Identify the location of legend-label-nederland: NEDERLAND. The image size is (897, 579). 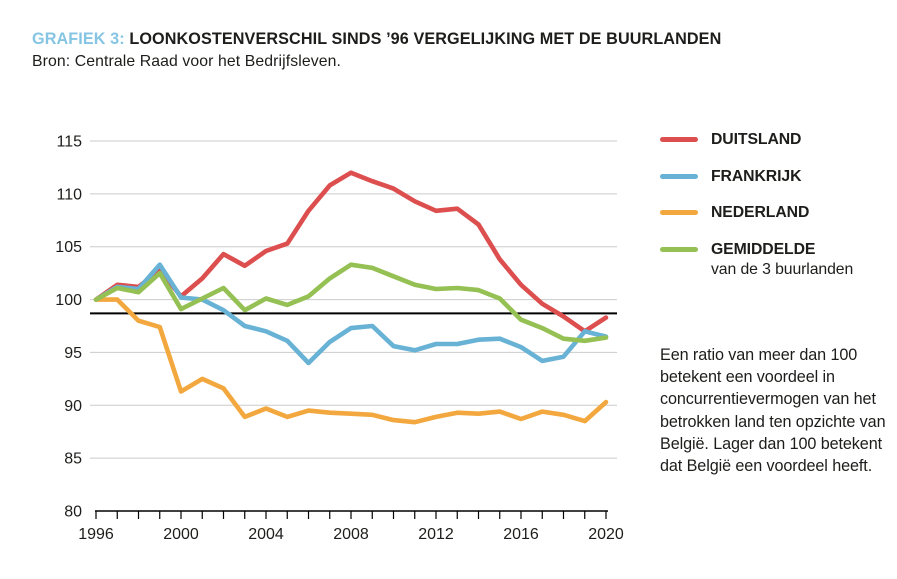
(760, 213).